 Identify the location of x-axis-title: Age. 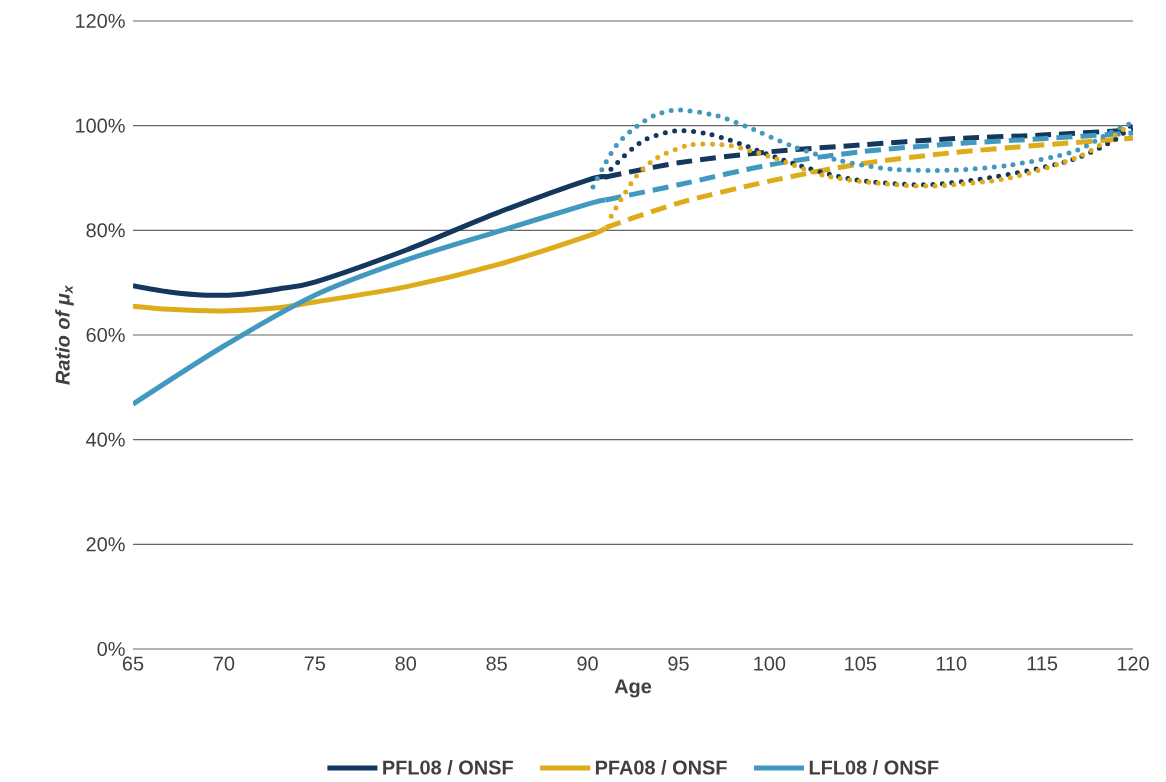
(633, 688).